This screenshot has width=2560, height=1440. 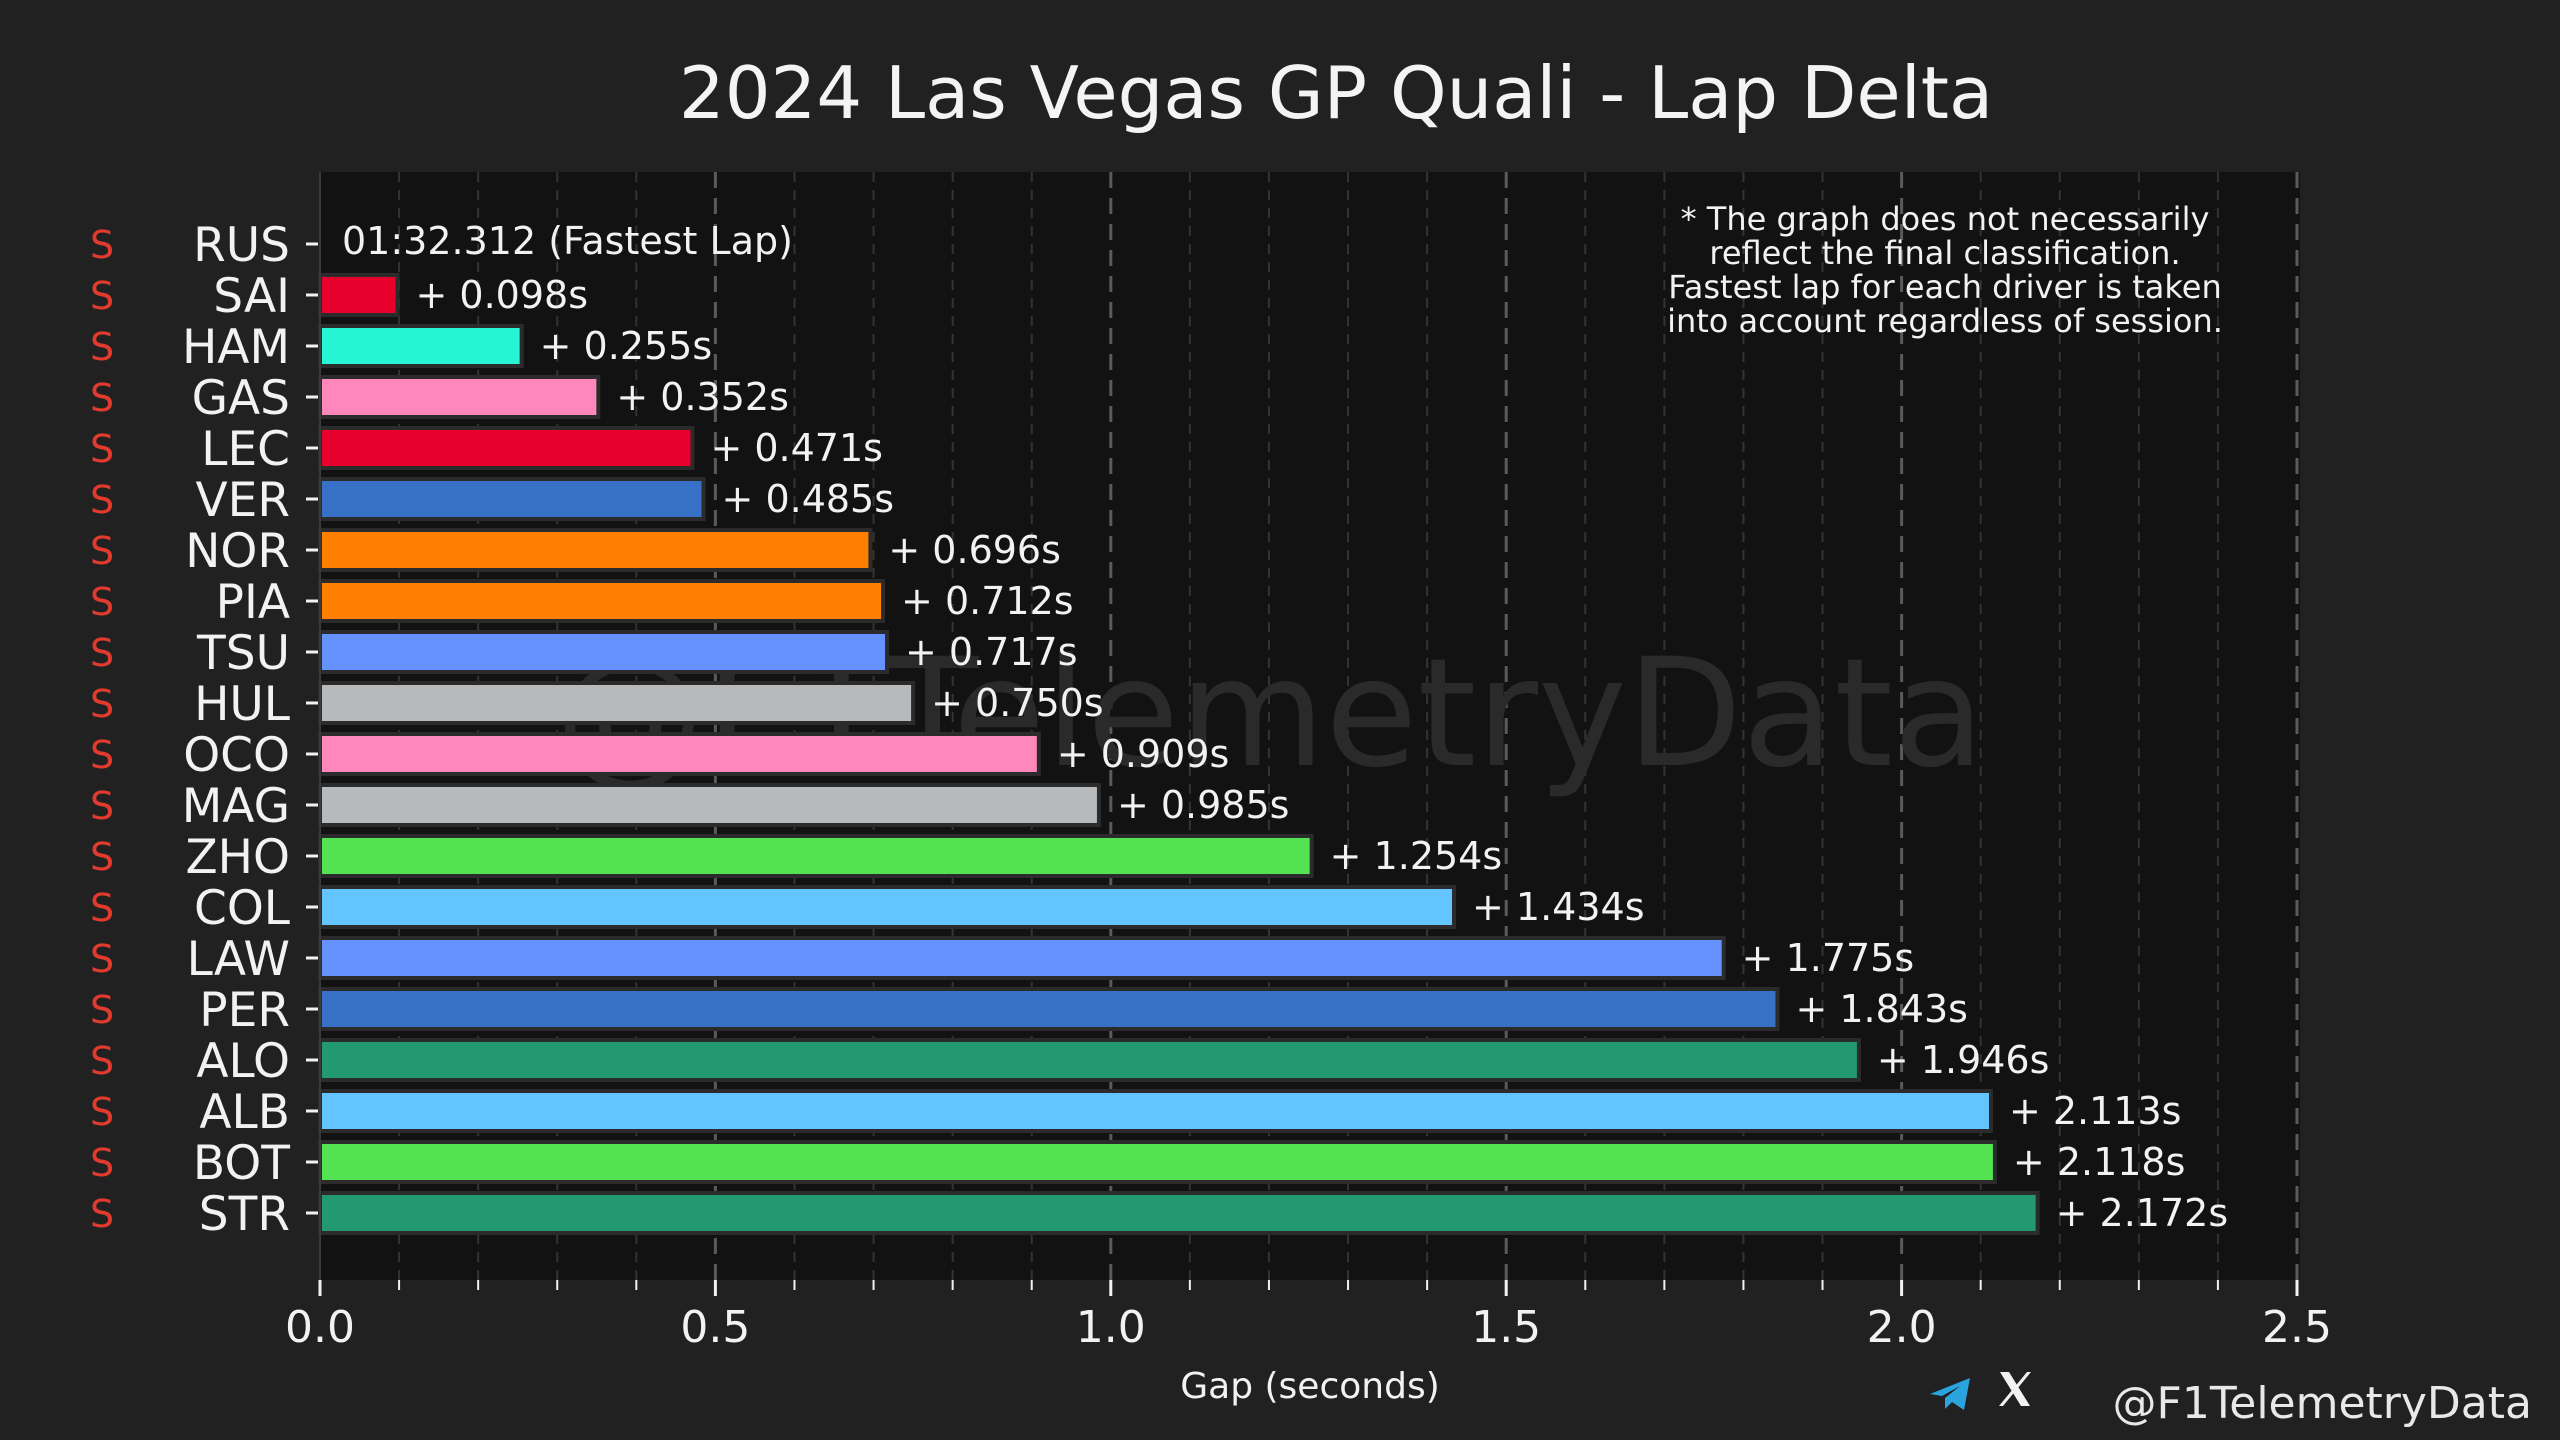 I want to click on x-tick-label: 1.0, so click(x=1111, y=1327).